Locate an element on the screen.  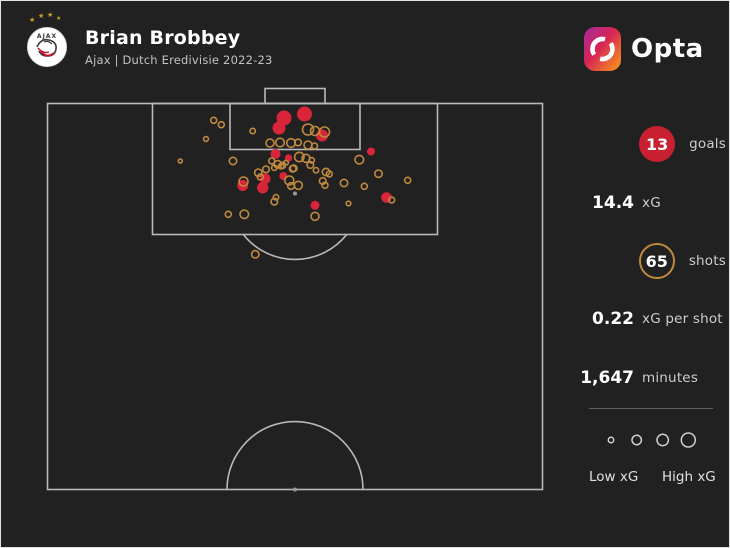
legend-divider is located at coordinates (651, 408).